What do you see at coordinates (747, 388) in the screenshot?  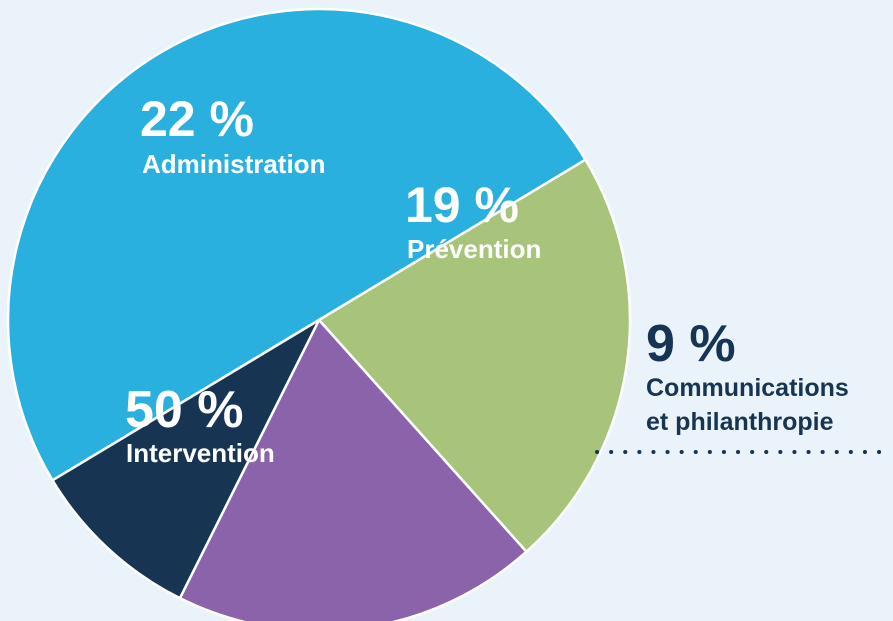 I see `slice-label-communications-line1: Communications` at bounding box center [747, 388].